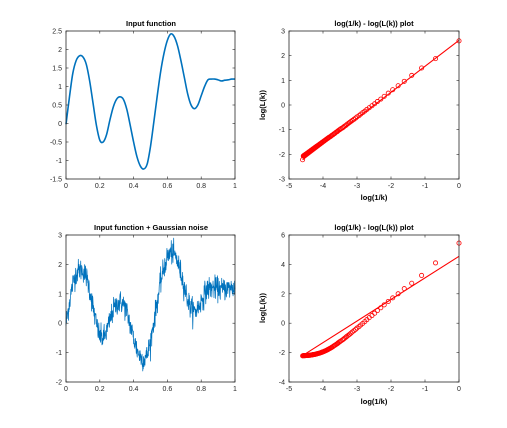 The image size is (507, 428). What do you see at coordinates (262, 105) in the screenshot?
I see `subplot-2-ylabel: log(L(k))` at bounding box center [262, 105].